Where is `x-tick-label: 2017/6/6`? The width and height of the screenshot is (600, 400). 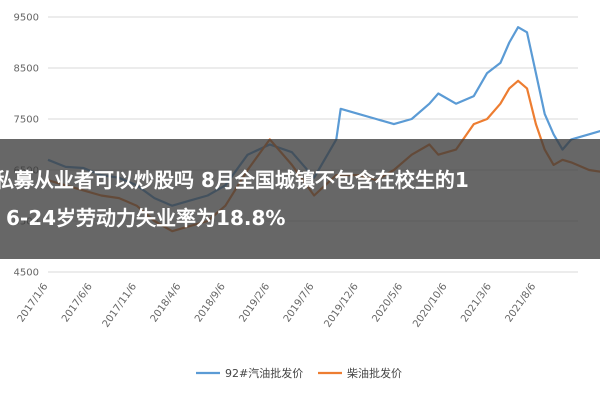
x-tick-label: 2017/6/6 is located at coordinates (77, 302).